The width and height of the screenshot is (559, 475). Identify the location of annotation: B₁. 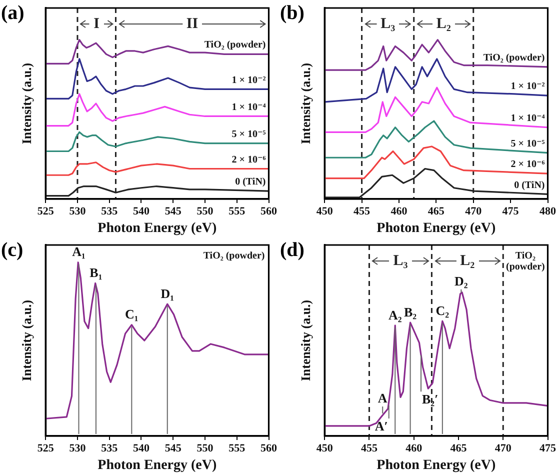
(96, 272).